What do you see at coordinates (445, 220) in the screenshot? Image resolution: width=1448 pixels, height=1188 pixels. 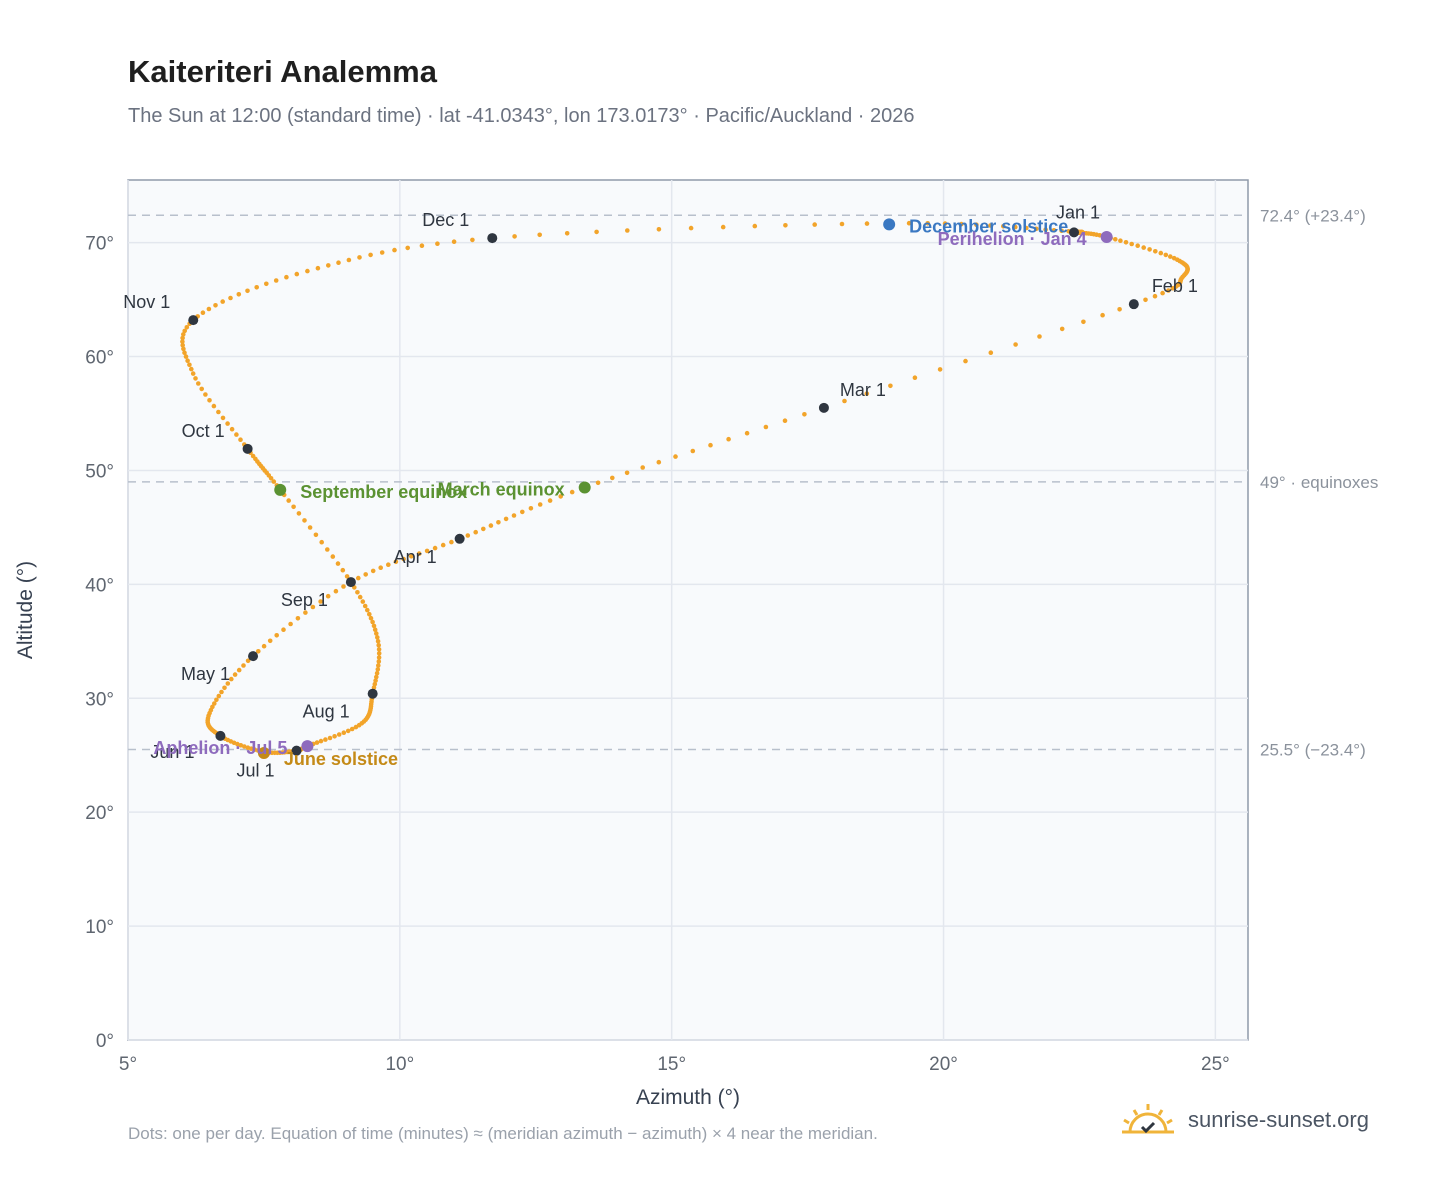 I see `month-marker-label: Dec 1` at bounding box center [445, 220].